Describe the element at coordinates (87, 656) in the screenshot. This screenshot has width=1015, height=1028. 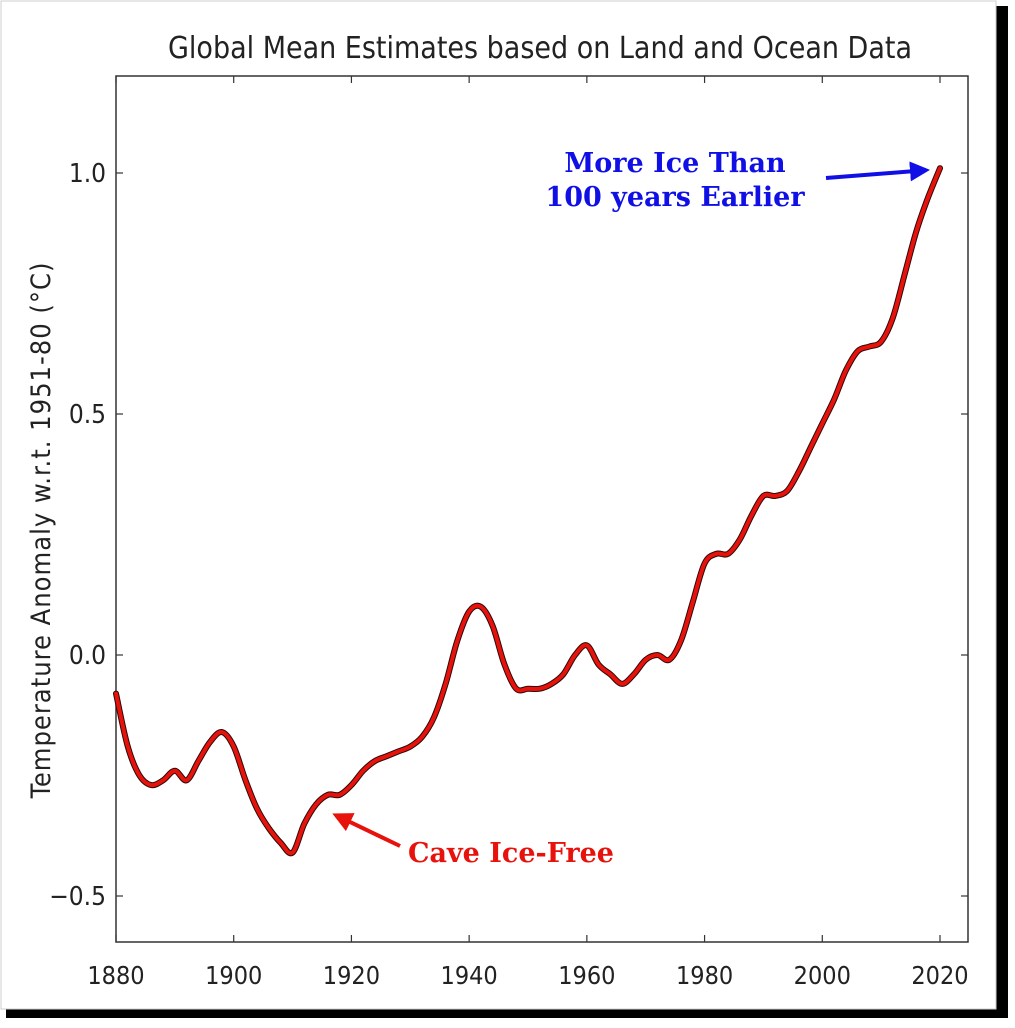
I see `y-tick-label: 0.0` at that location.